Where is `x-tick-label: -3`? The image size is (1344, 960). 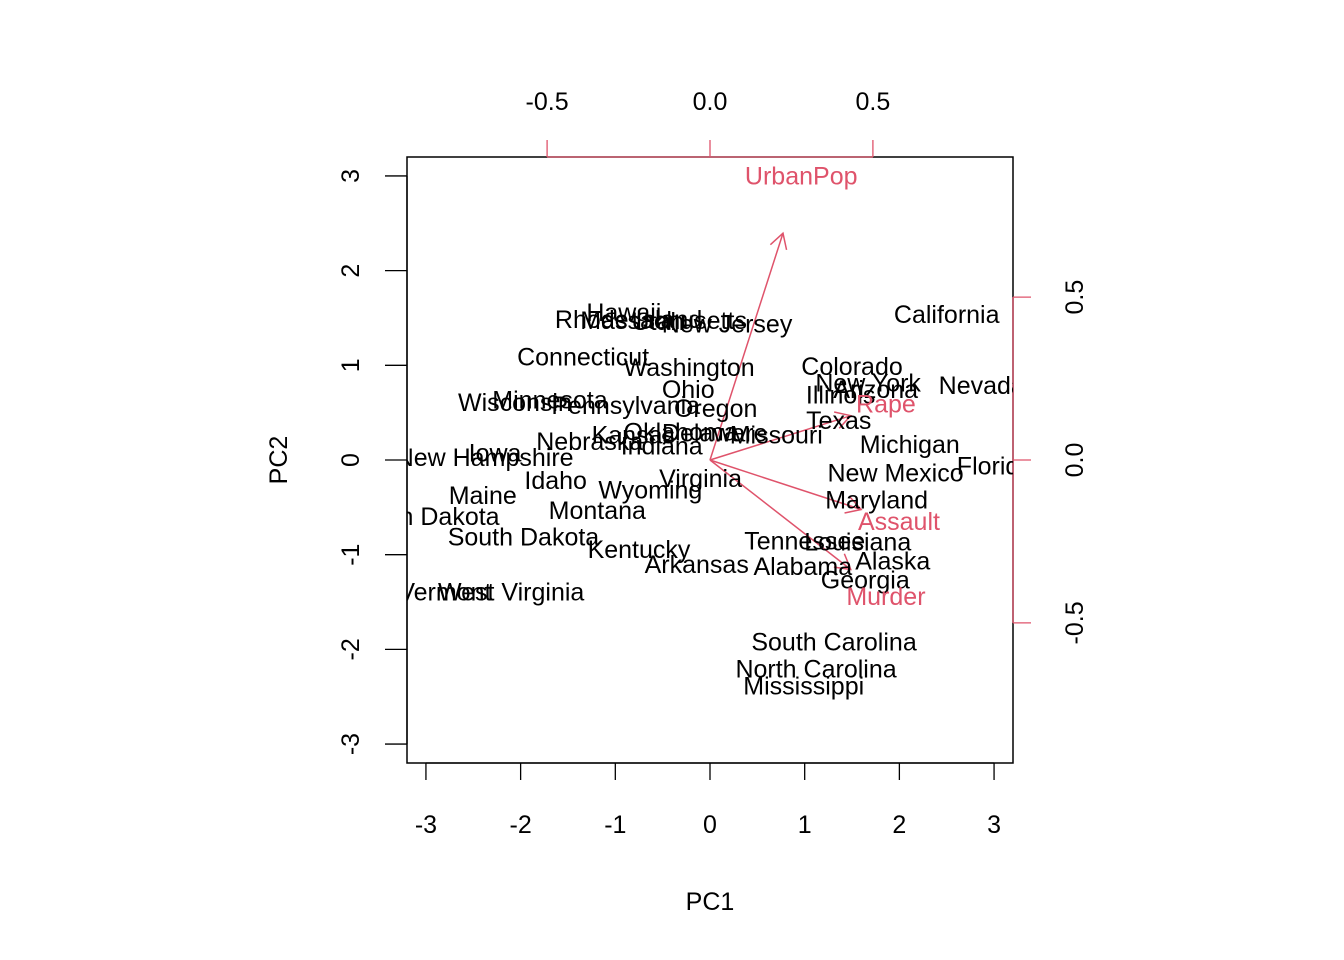 x-tick-label: -3 is located at coordinates (426, 825).